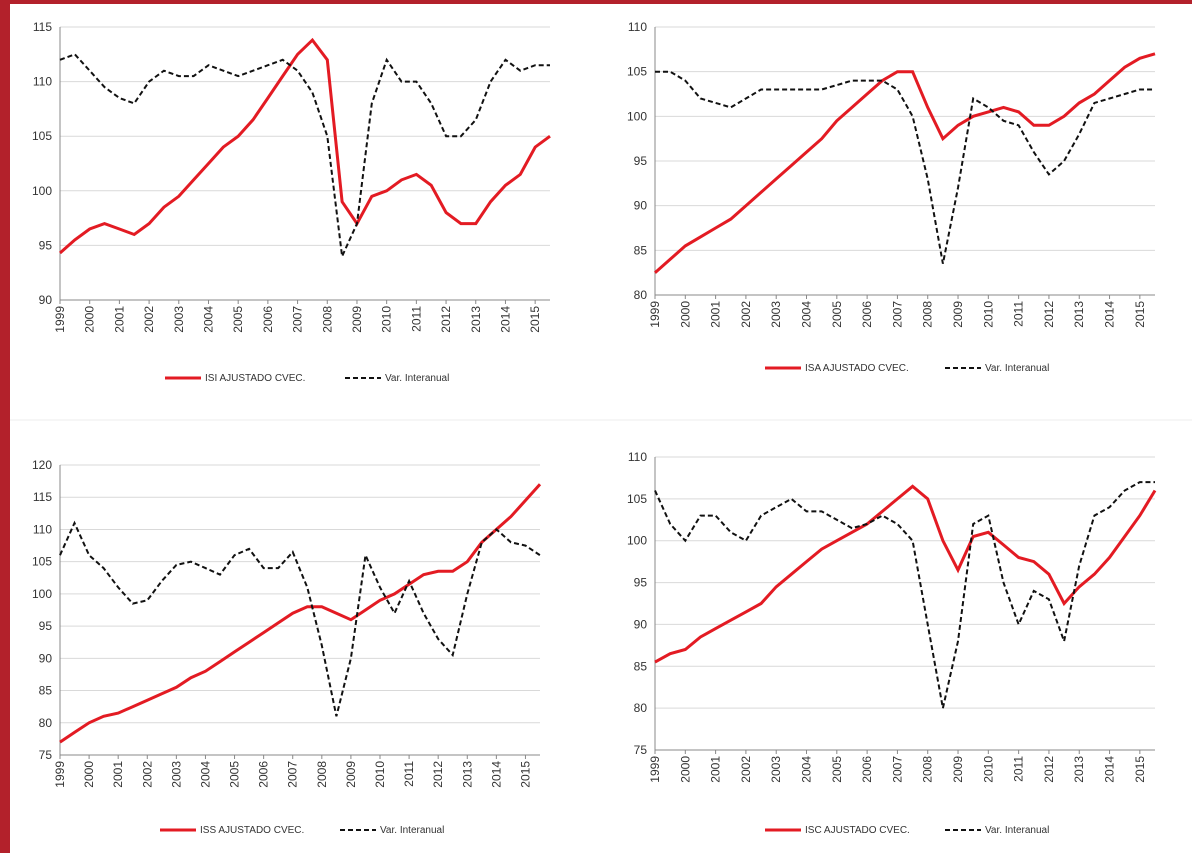 Image resolution: width=1192 pixels, height=853 pixels. What do you see at coordinates (5, 426) in the screenshot?
I see `left-border` at bounding box center [5, 426].